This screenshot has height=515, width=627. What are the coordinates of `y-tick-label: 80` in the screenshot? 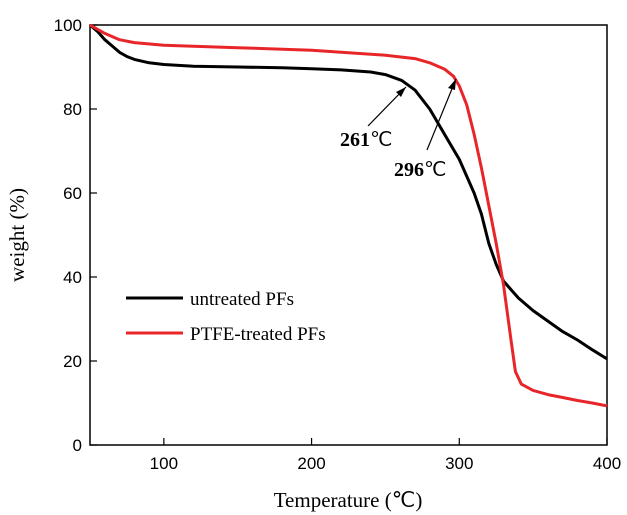 It's located at (72, 109).